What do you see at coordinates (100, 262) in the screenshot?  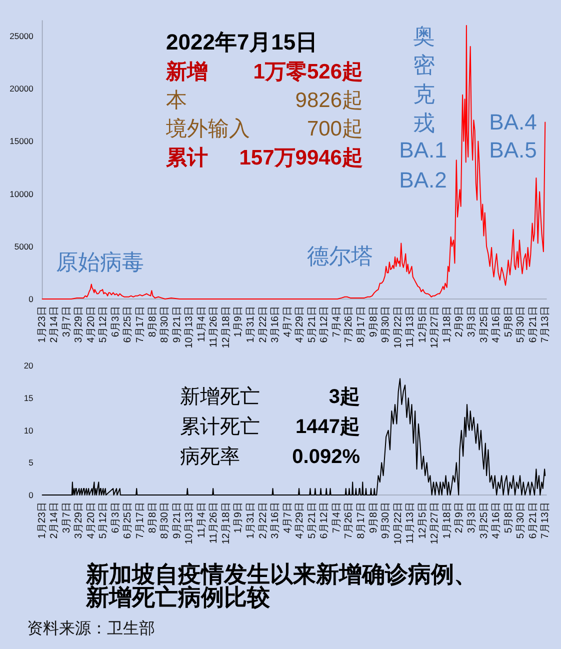 I see `annotation: 原始病毒` at bounding box center [100, 262].